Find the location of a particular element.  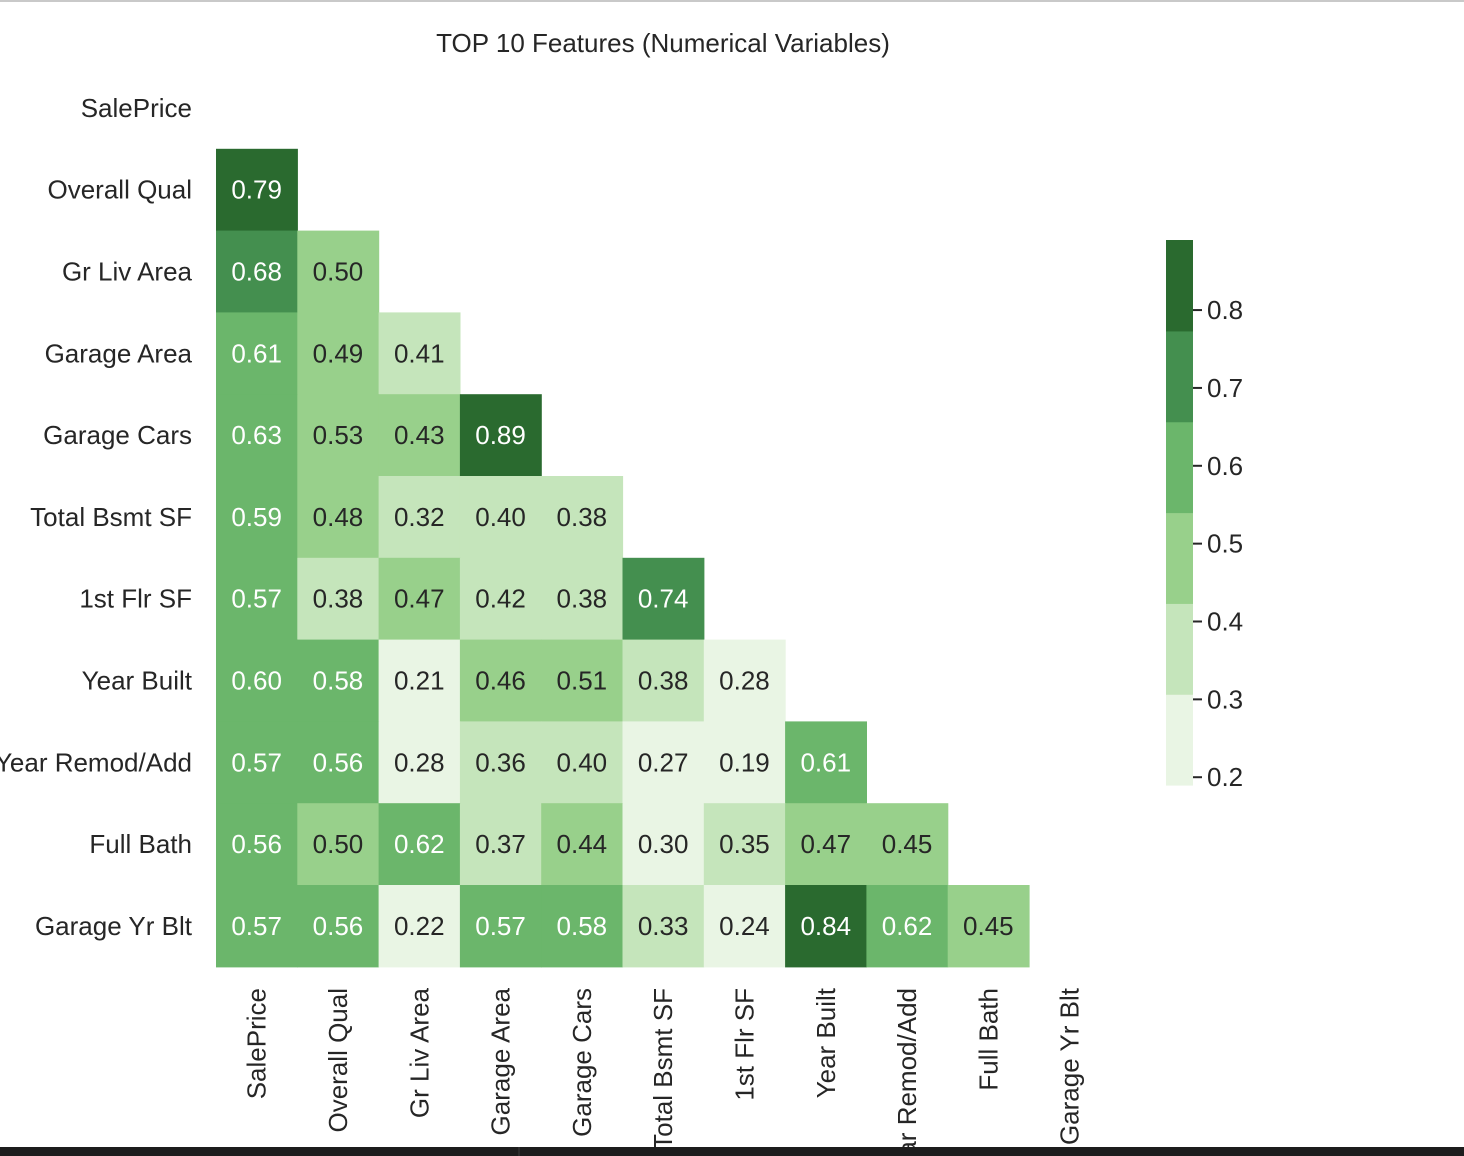

y-tick-label-year-built: Year Built is located at coordinates (137, 681).